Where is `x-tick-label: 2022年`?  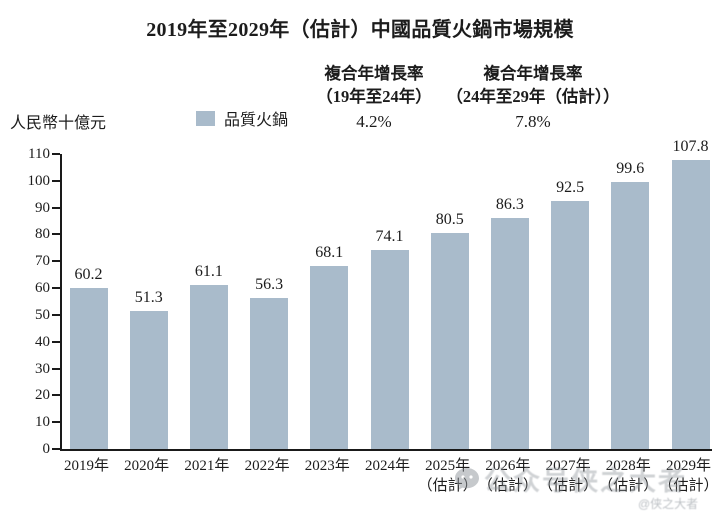 x-tick-label: 2022年 is located at coordinates (267, 466).